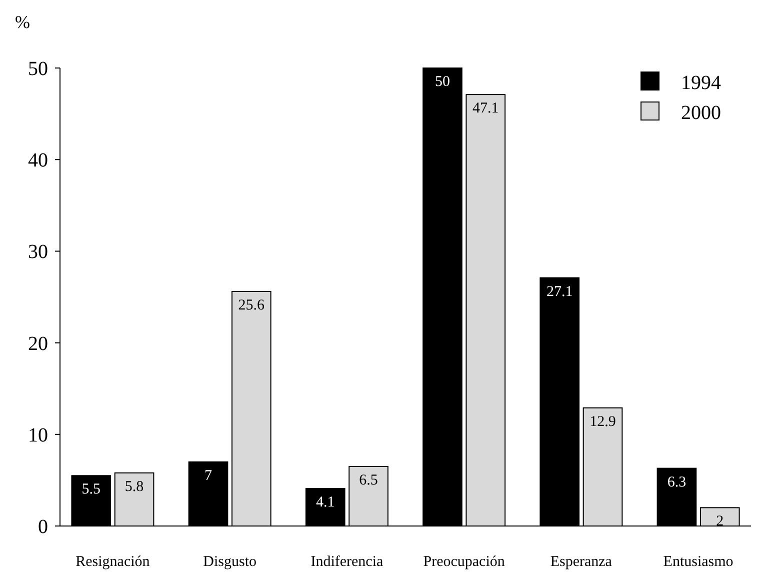  What do you see at coordinates (559, 292) in the screenshot?
I see `data-label: 27.1` at bounding box center [559, 292].